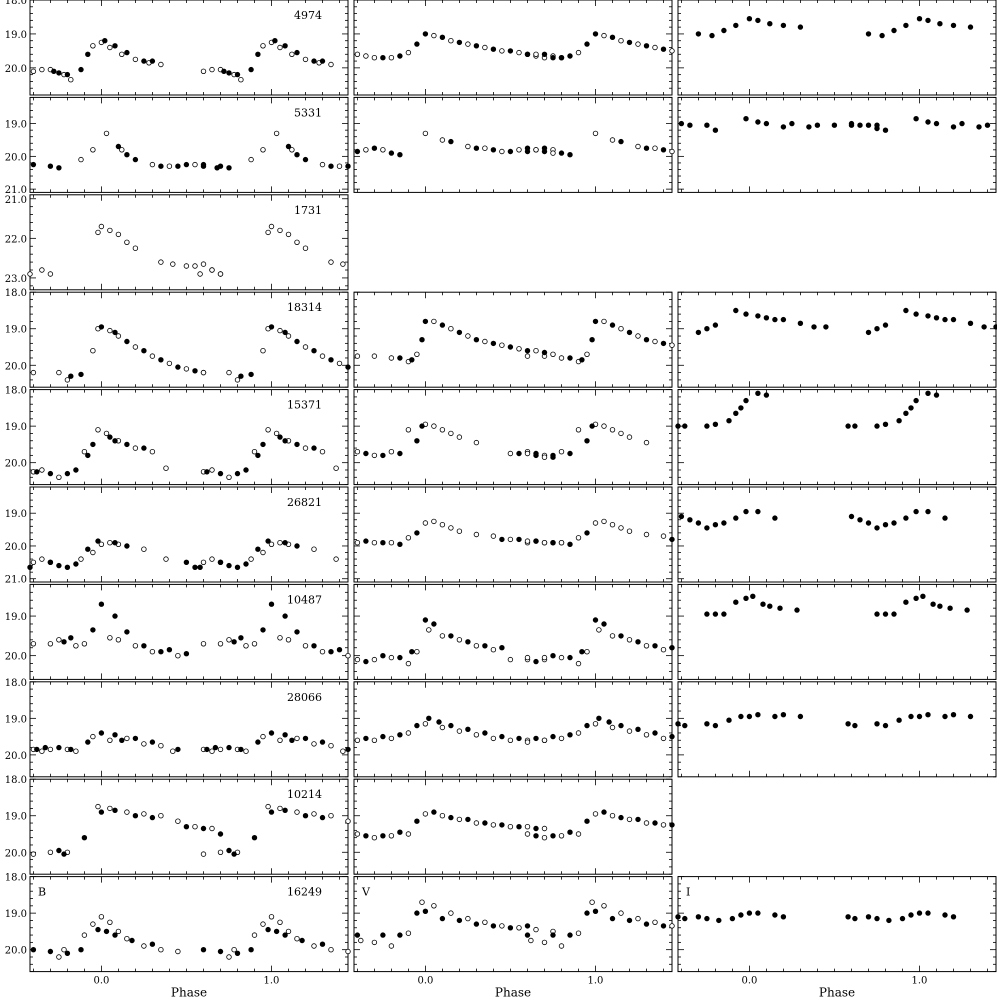  Describe the element at coordinates (189, 993) in the screenshot. I see `x-axis-label: Phase` at that location.